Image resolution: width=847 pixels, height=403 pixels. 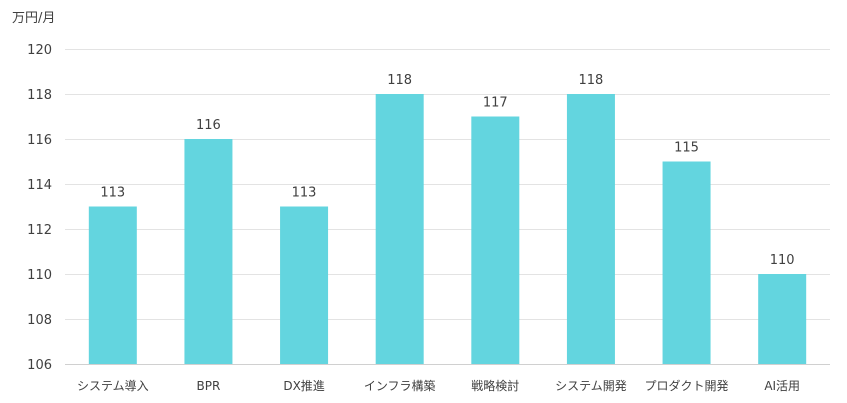 What do you see at coordinates (209, 386) in the screenshot?
I see `x-tick-label: BPR` at bounding box center [209, 386].